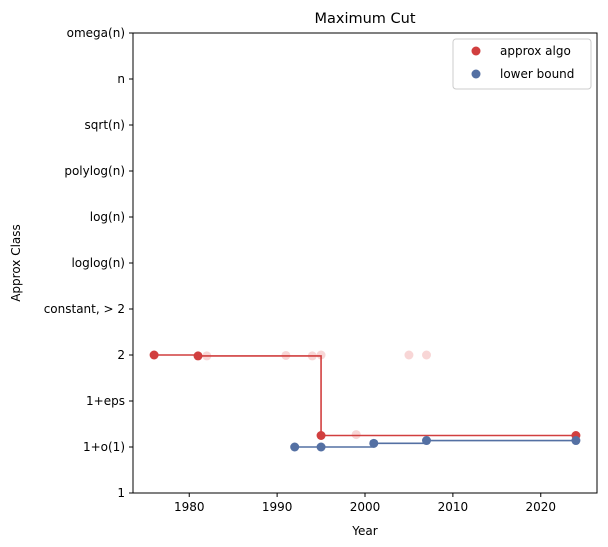 The width and height of the screenshot is (608, 547). What do you see at coordinates (94, 171) in the screenshot?
I see `y-tick-label: polylog(n)` at bounding box center [94, 171].